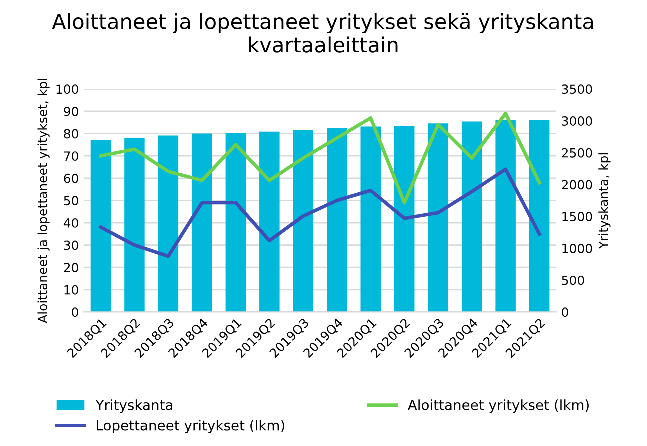 This screenshot has height=446, width=647. Describe the element at coordinates (134, 407) in the screenshot. I see `legend-label: Yrityskanta` at that location.